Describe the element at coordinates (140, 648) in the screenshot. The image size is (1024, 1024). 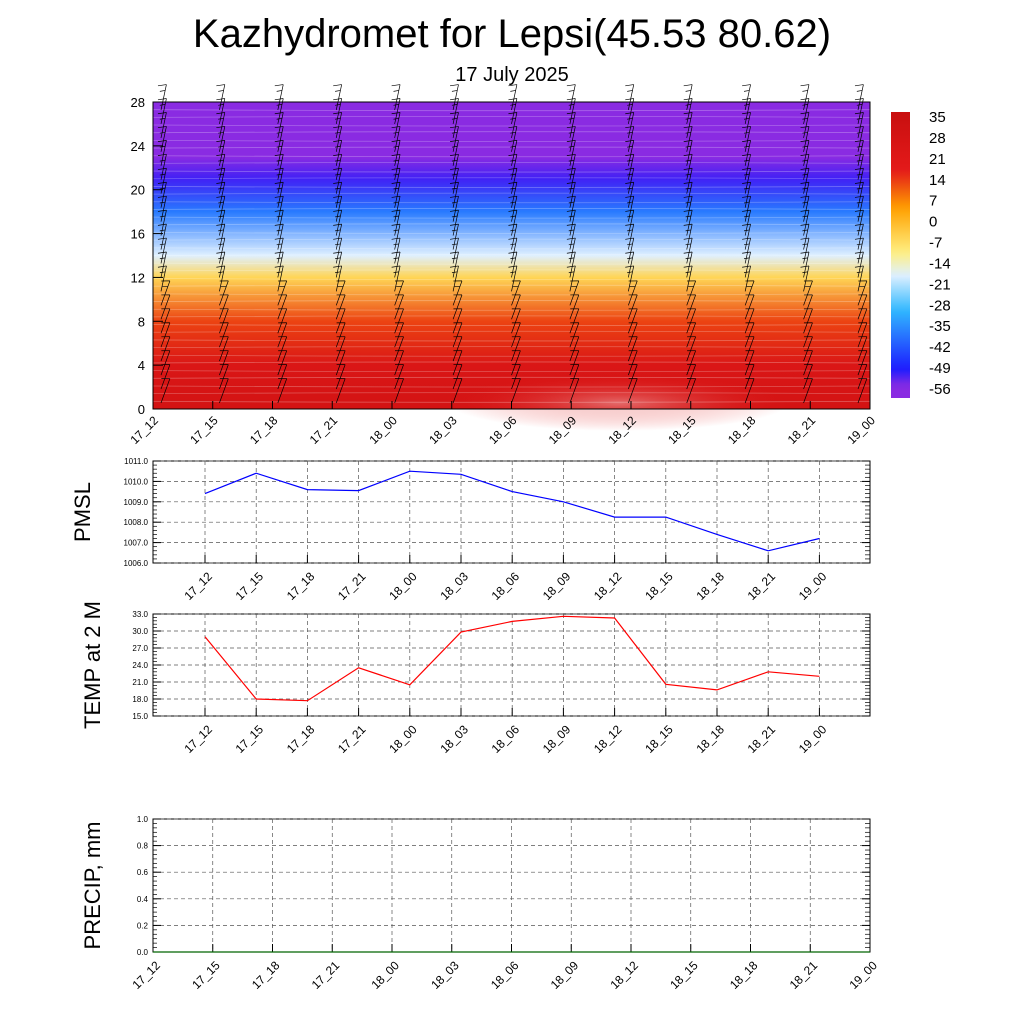
I see `y-tick-label: 27.0` at that location.